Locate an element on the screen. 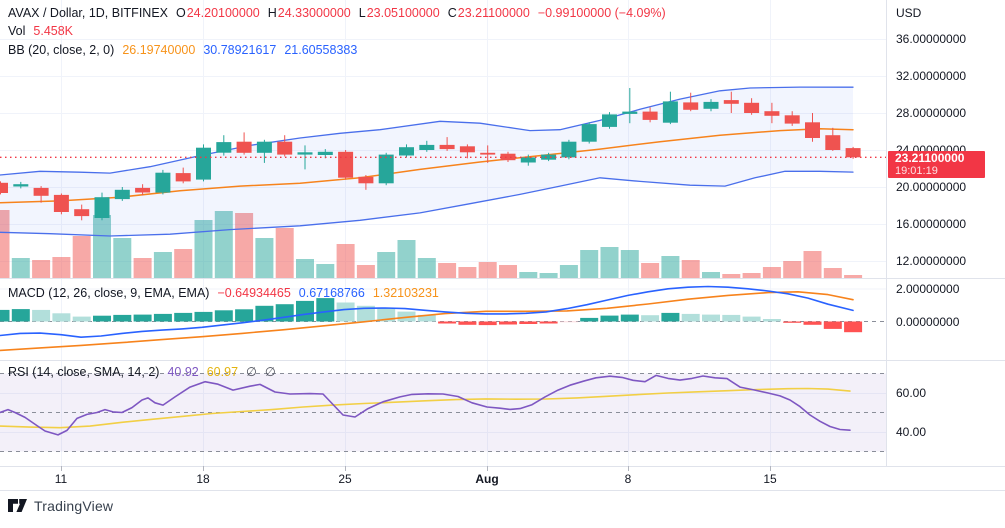 This screenshot has width=1005, height=528. tradingview-logo-icon is located at coordinates (17, 505).